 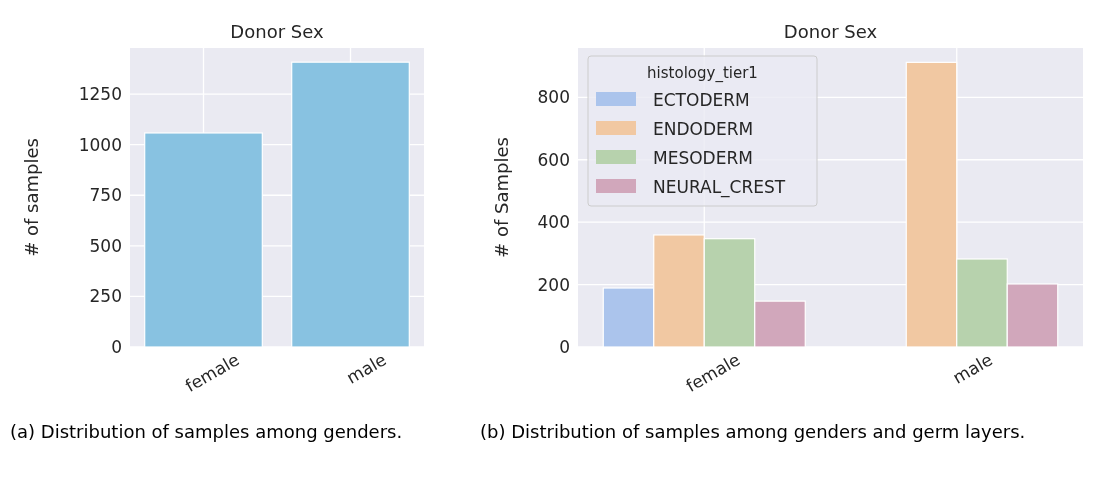 What do you see at coordinates (553, 97) in the screenshot?
I see `y-tick-label: 800` at bounding box center [553, 97].